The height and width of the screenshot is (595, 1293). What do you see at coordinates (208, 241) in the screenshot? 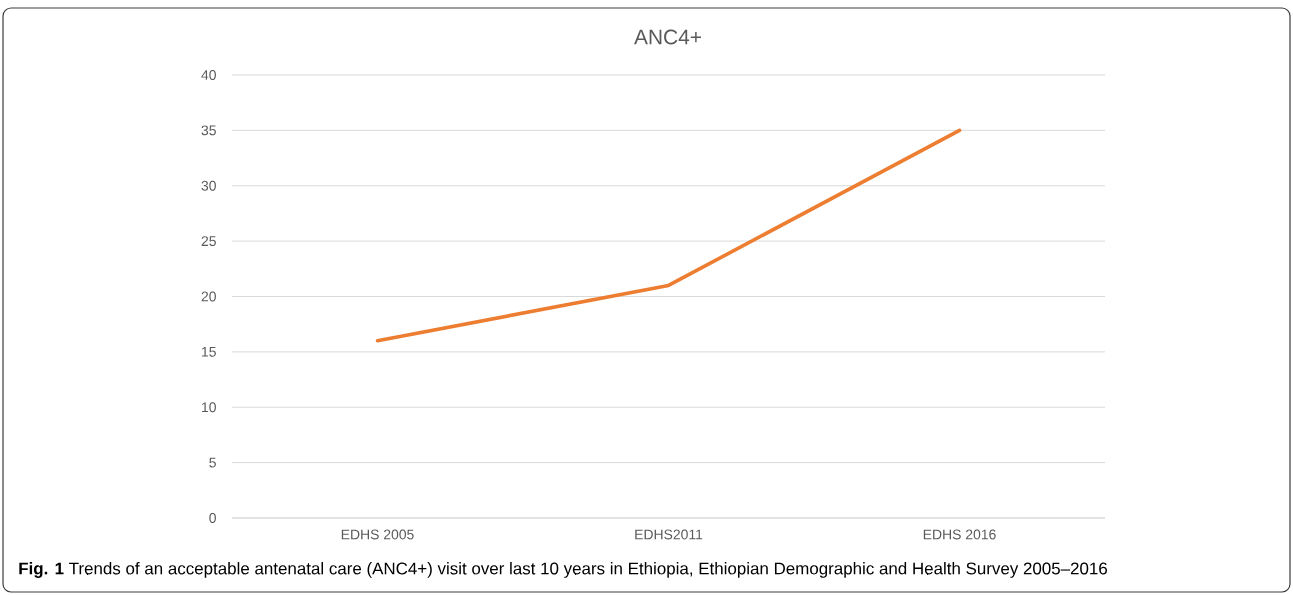
I see `y-tick-label: 25` at bounding box center [208, 241].